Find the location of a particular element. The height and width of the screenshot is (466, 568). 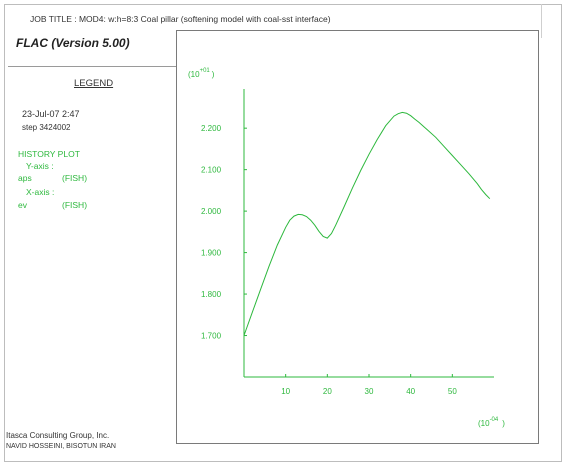

header-divider is located at coordinates (541, 21).